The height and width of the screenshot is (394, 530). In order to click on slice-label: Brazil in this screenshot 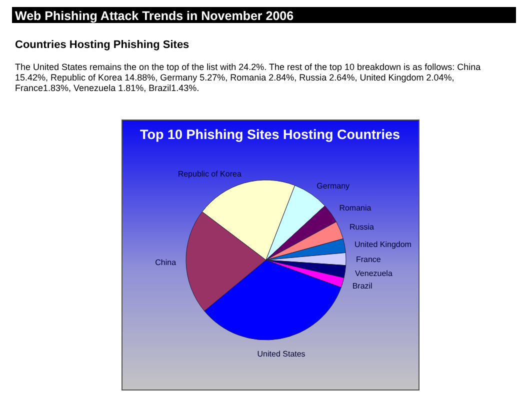, I will do `click(362, 285)`.